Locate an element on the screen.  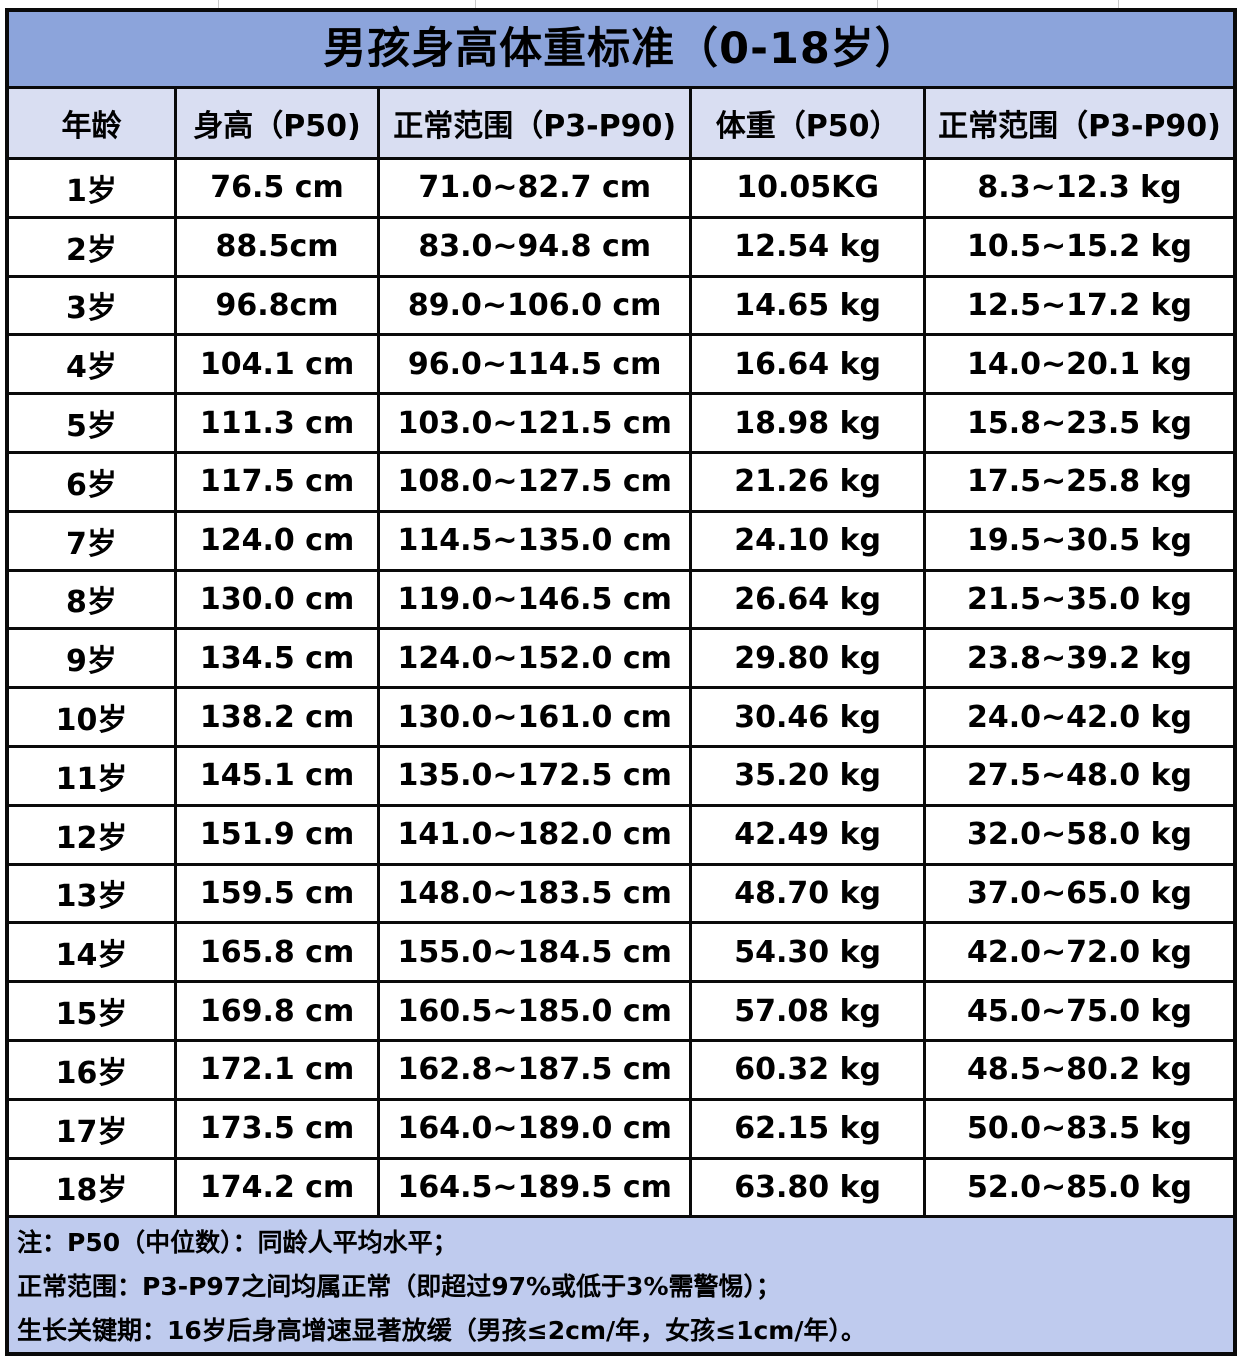
column-header-weight-p50: 体重（P50） is located at coordinates (808, 124).